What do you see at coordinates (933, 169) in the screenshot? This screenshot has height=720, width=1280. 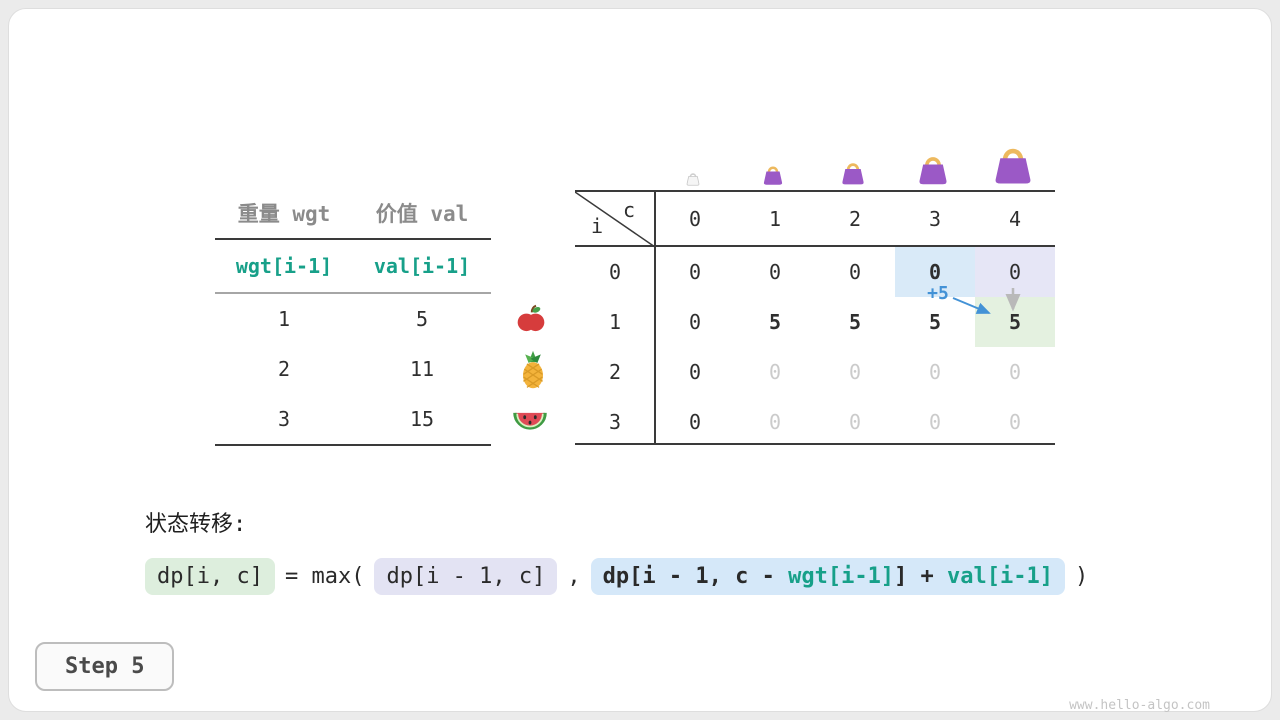 I see `bag-icon-large` at bounding box center [933, 169].